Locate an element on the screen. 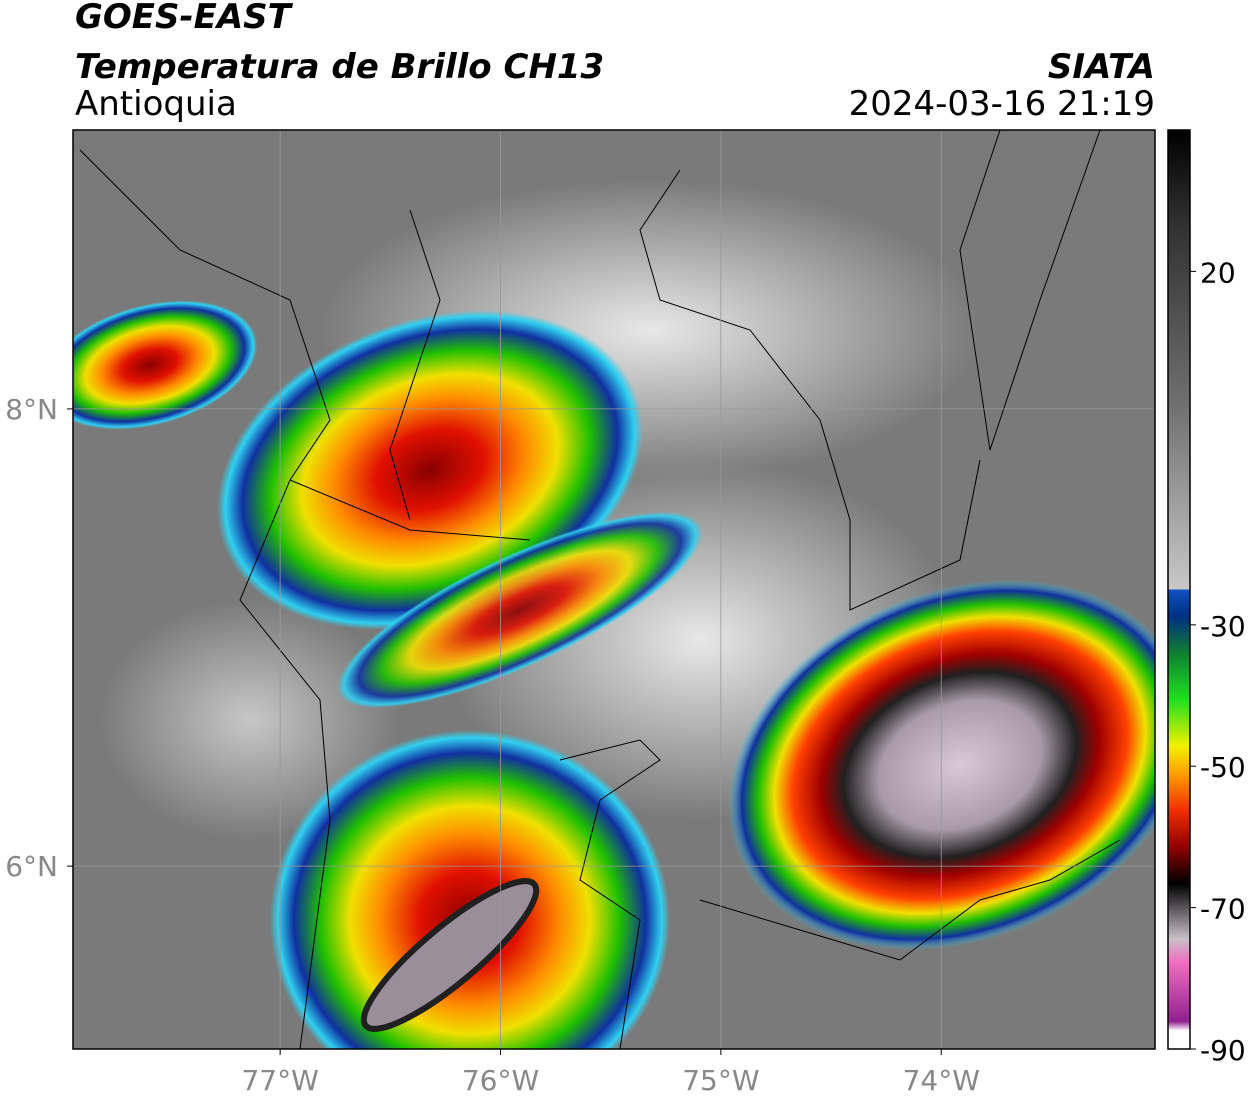 The image size is (1252, 1099). y-tick-label: 6°N is located at coordinates (31, 866).